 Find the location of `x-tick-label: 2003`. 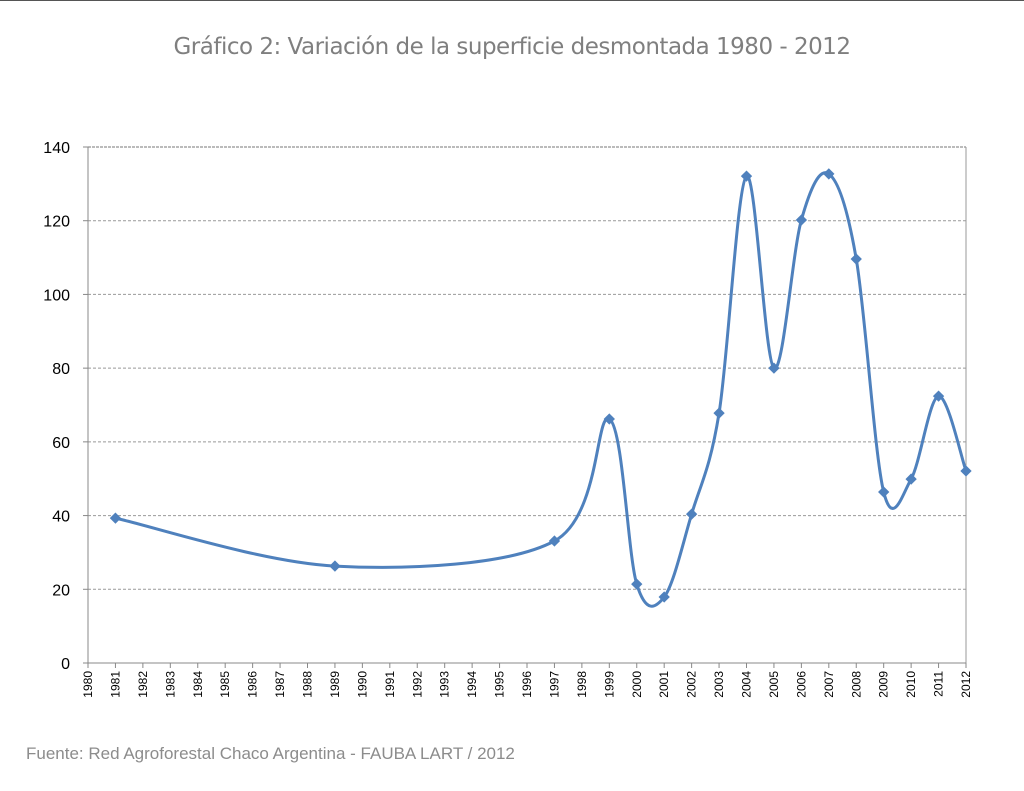

x-tick-label: 2003 is located at coordinates (719, 684).